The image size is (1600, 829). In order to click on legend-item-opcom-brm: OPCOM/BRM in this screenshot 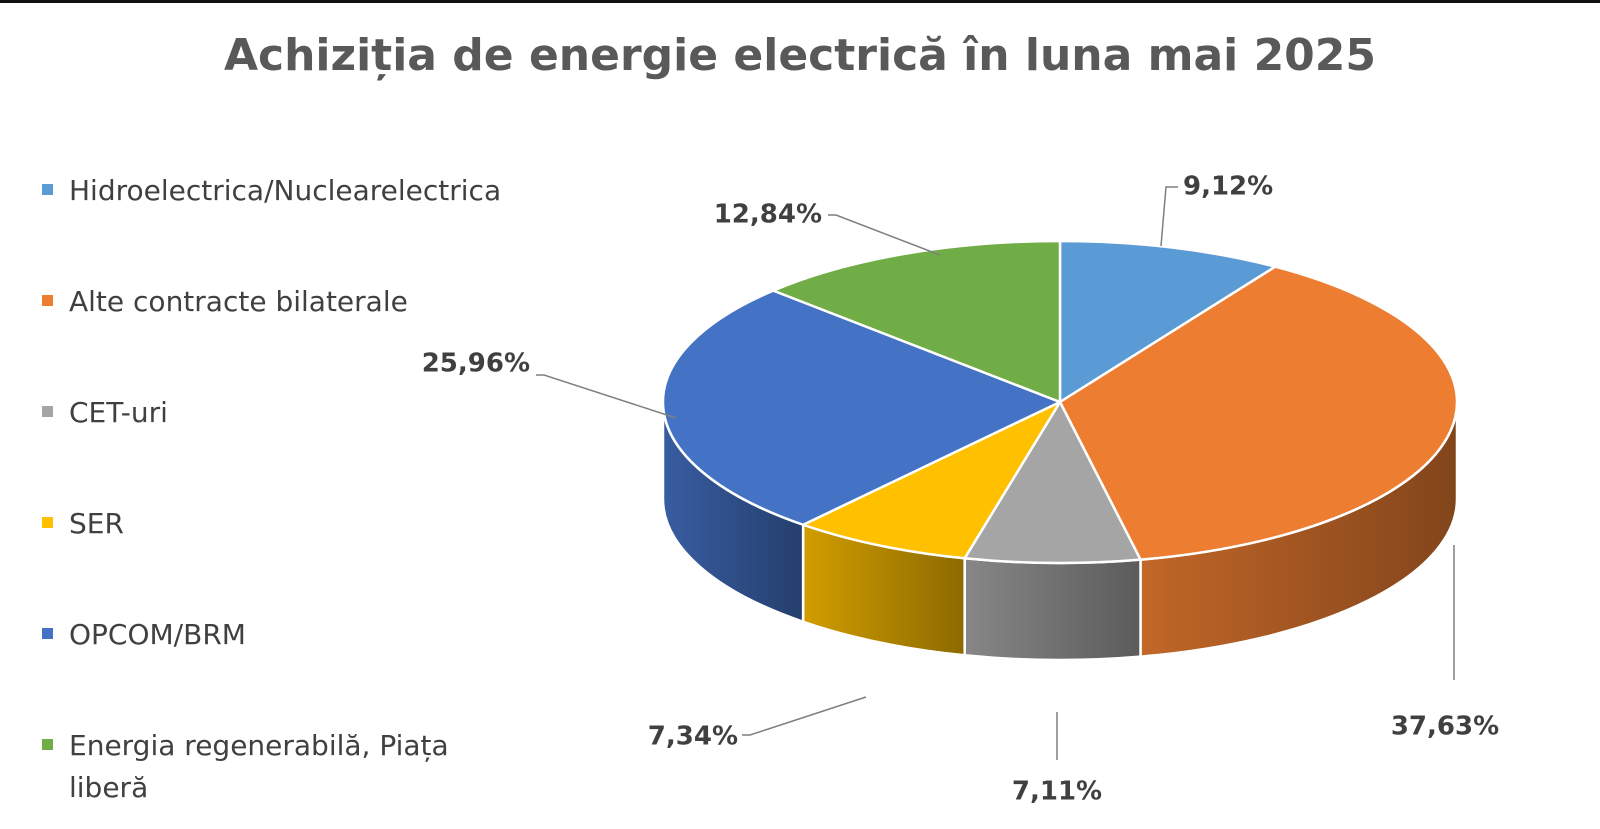, I will do `click(290, 635)`.